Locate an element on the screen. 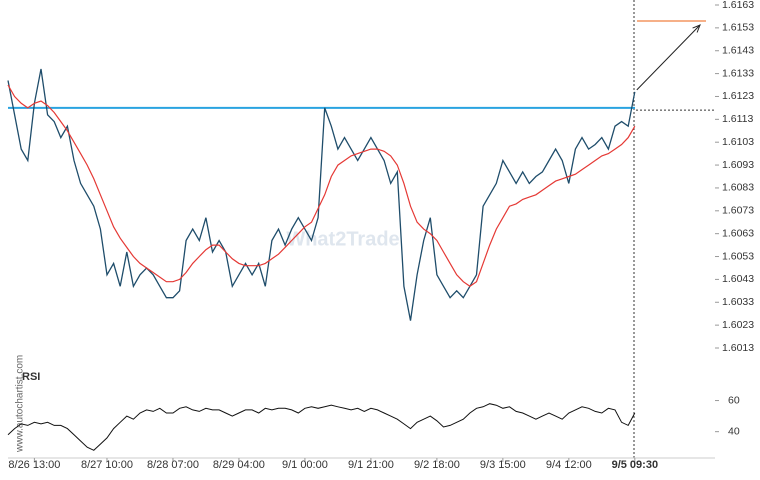 The height and width of the screenshot is (480, 760). x-tick-label: 9/1 21:00 is located at coordinates (371, 465).